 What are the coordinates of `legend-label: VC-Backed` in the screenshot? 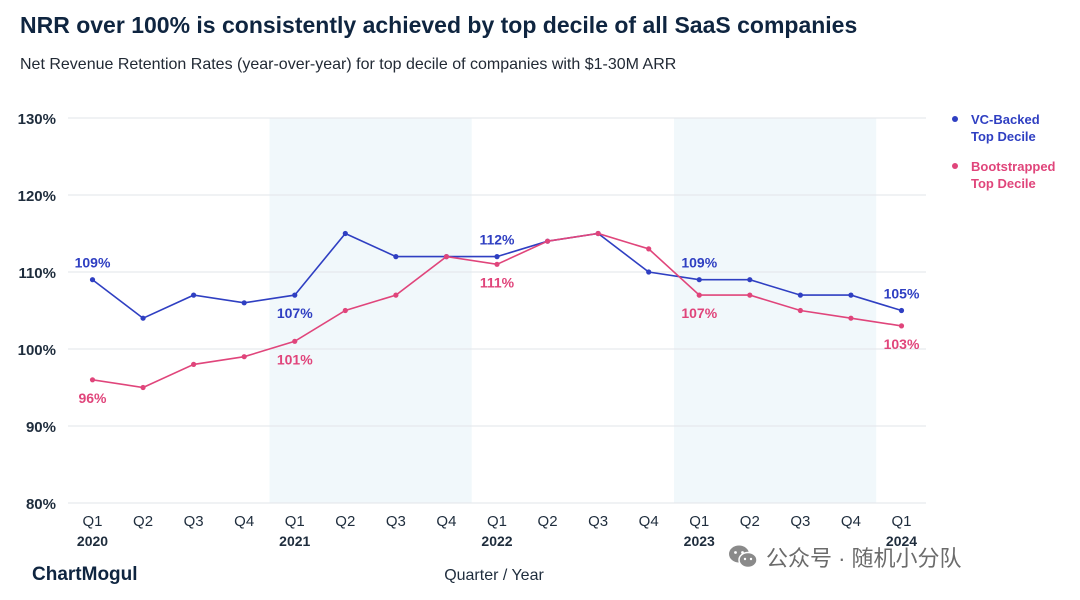 It's located at (1005, 119).